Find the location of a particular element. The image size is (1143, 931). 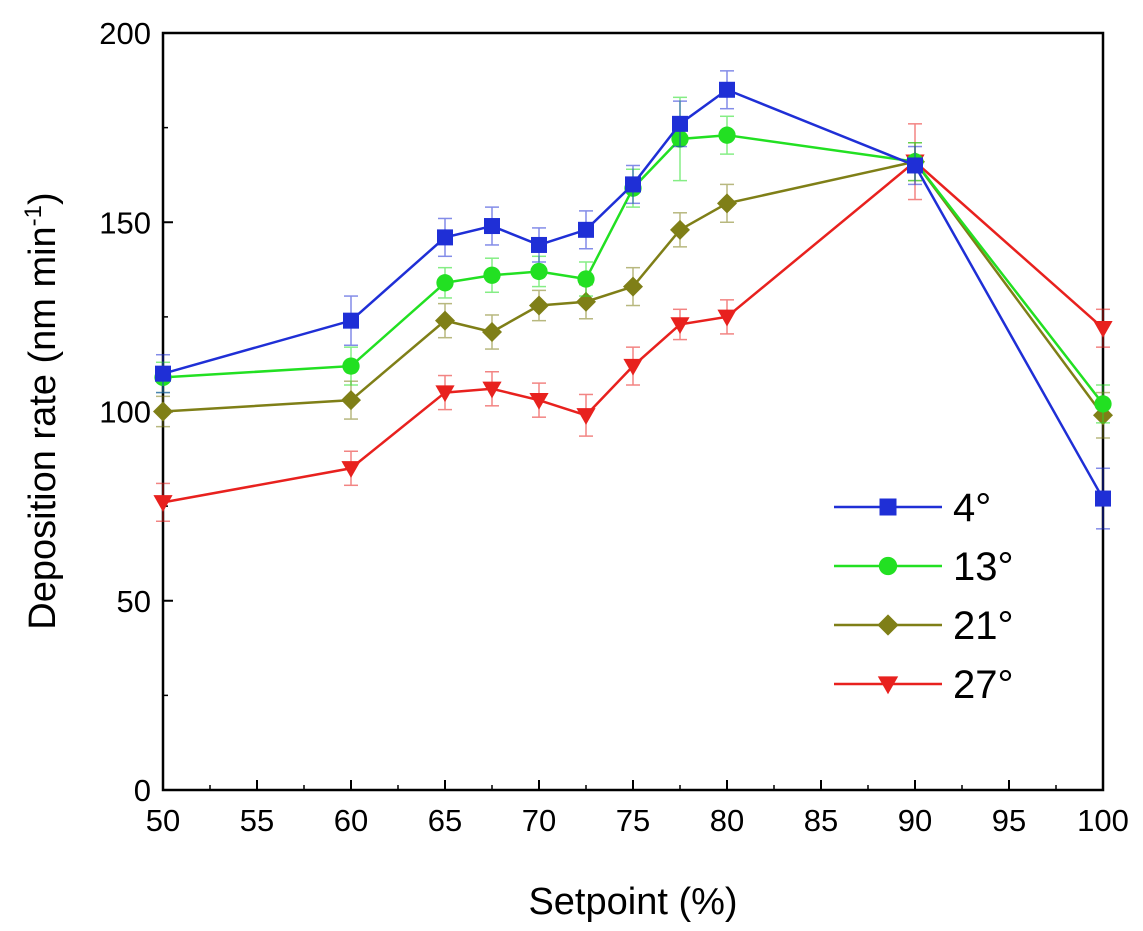

y-axis-title-superscript: -1 is located at coordinates (33, 215).